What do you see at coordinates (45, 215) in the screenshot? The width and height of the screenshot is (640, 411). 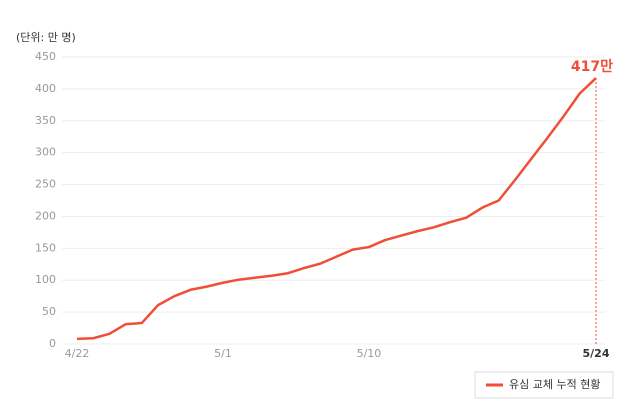 I see `y-tick-label: 200` at bounding box center [45, 215].